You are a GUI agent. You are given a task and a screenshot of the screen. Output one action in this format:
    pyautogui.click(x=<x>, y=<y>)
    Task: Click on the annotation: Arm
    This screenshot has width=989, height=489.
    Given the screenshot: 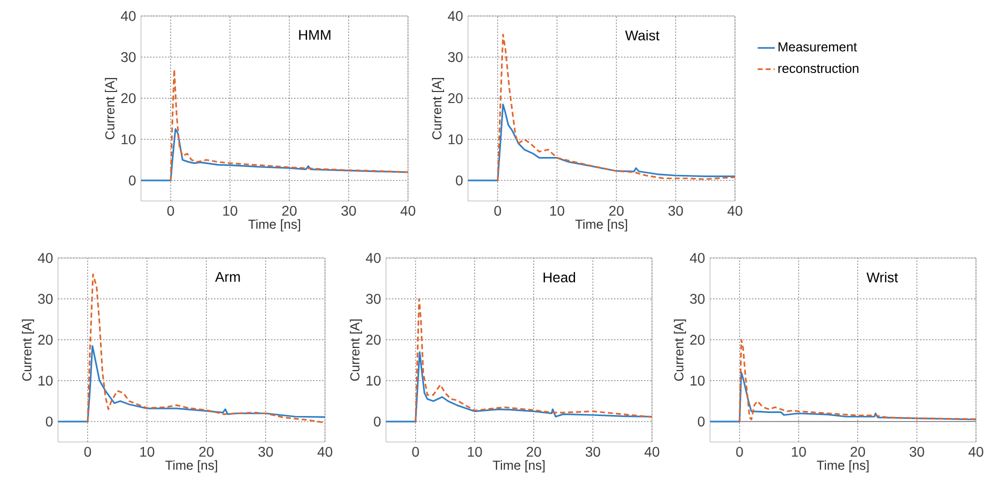 What is the action you would take?
    pyautogui.click(x=227, y=277)
    